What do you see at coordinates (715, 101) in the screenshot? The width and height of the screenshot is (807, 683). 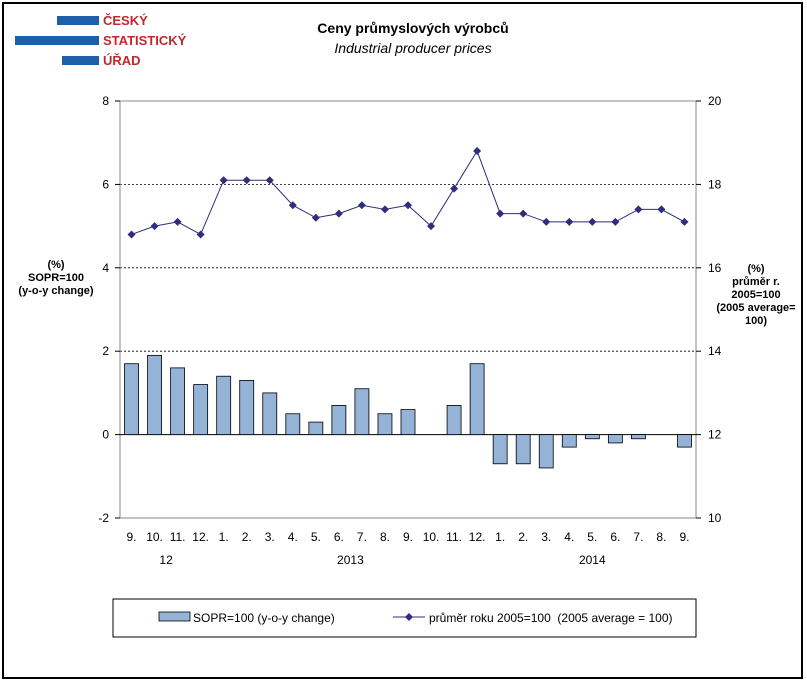 I see `right-axis-tick-label: 20` at bounding box center [715, 101].